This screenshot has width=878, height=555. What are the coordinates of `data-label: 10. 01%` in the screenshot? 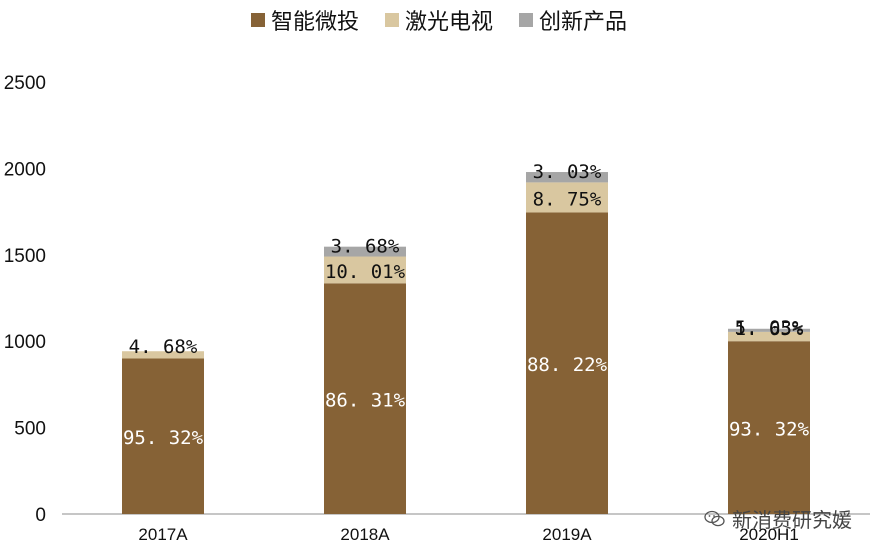 It's located at (365, 272).